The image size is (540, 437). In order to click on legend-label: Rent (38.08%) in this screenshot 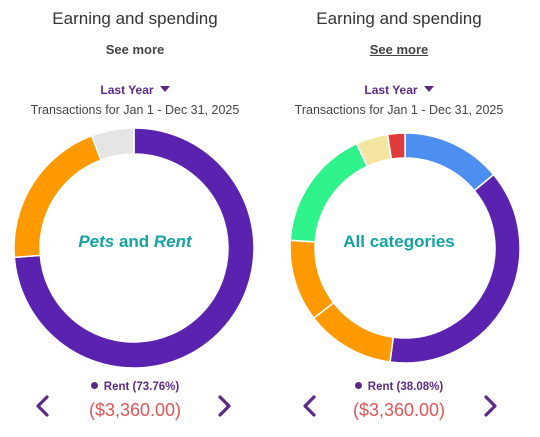, I will do `click(405, 387)`.